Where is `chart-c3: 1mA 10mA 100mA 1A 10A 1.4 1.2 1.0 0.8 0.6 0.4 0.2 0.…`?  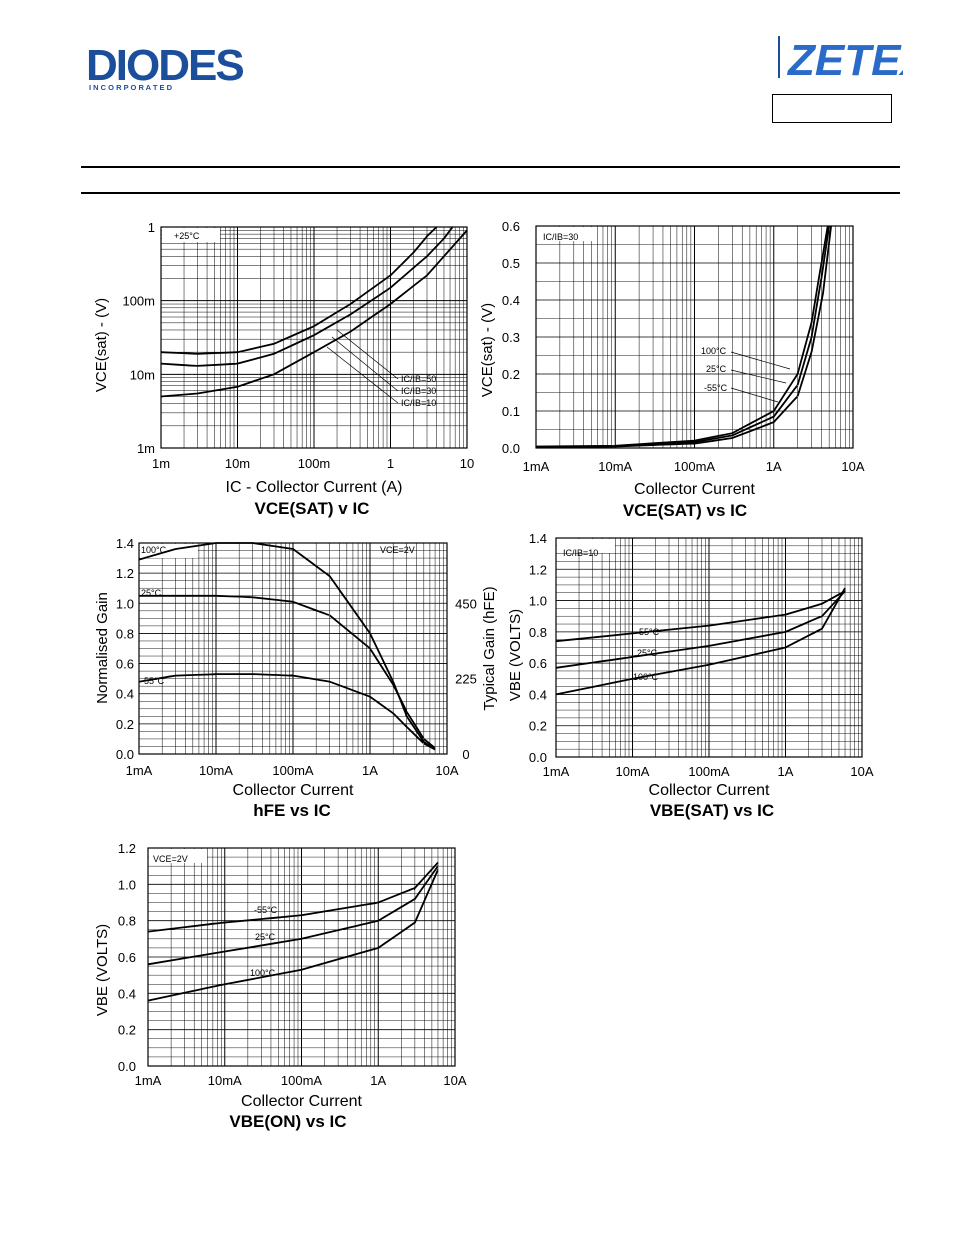
chart-c3: 1mA 10mA 100mA 1A 10A 1.4 1.2 1.0 0.8 0.6 0.4 0.2 0.… is located at coordinates (296, 678).